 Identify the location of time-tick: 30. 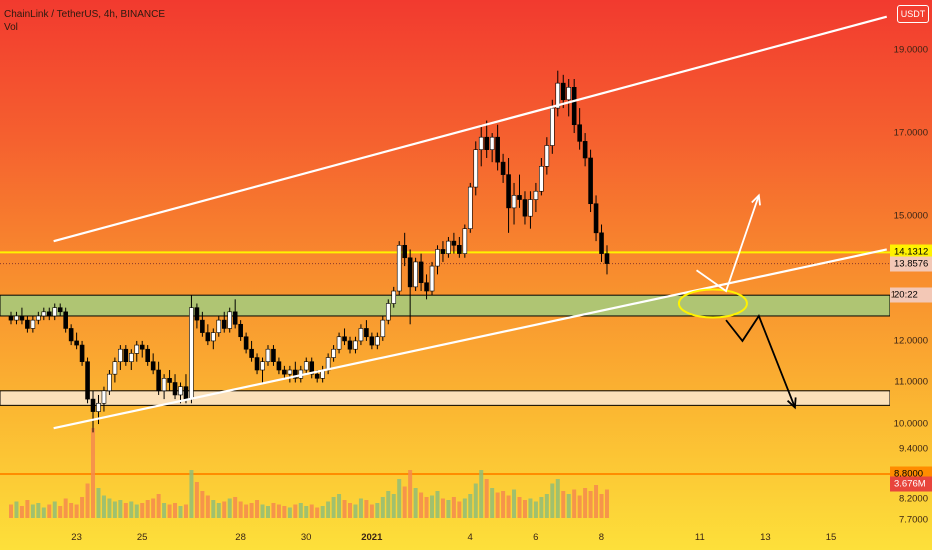
(306, 537).